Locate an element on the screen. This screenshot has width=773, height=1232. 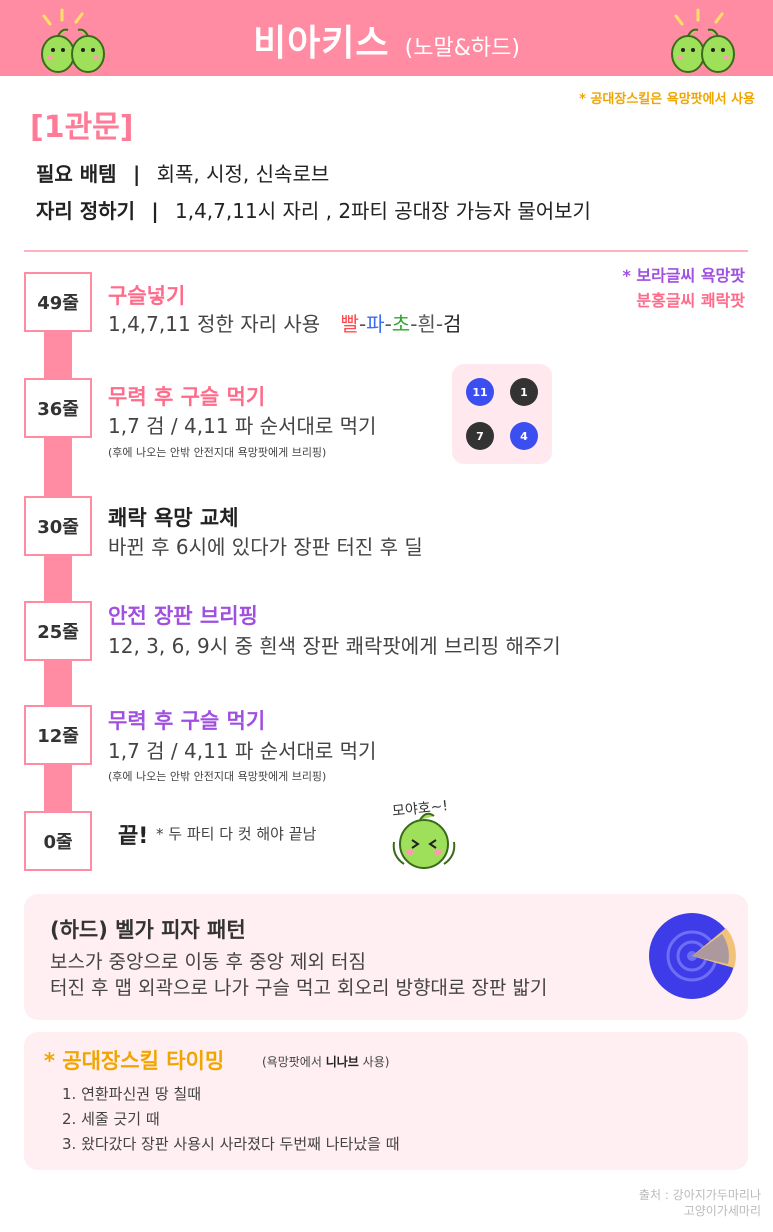
credit-line: 고양이가세마리 is located at coordinates (722, 1211).